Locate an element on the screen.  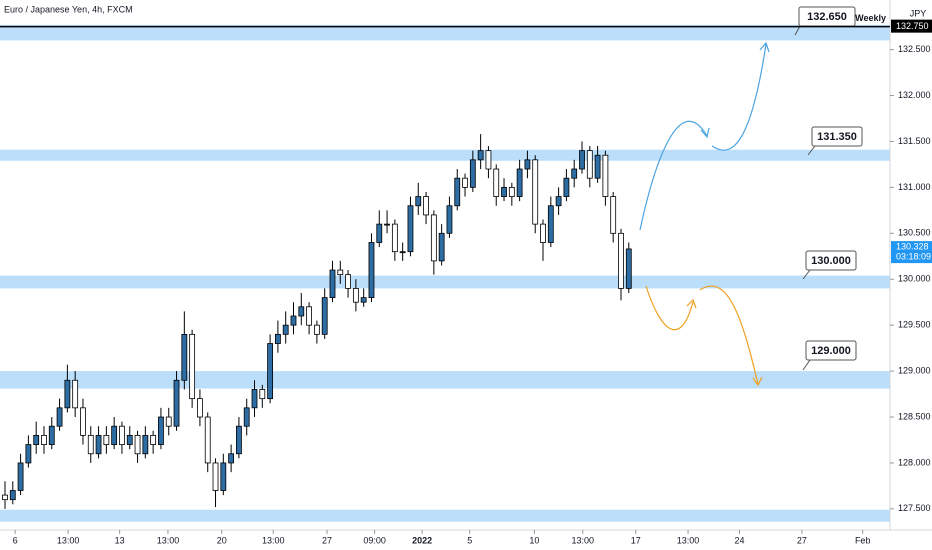
x-tick-label: 13 is located at coordinates (120, 540).